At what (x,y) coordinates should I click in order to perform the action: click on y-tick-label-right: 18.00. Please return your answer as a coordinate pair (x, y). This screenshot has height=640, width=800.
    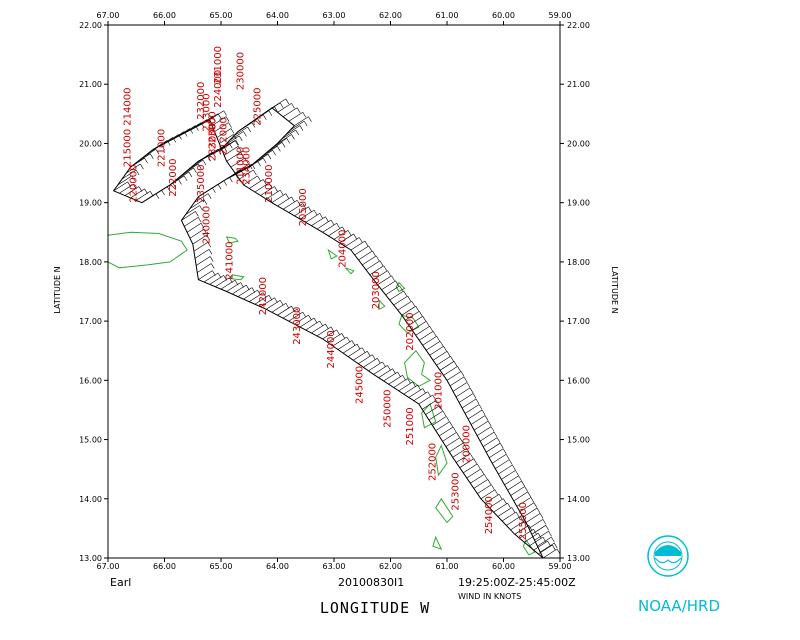
    Looking at the image, I should click on (578, 262).